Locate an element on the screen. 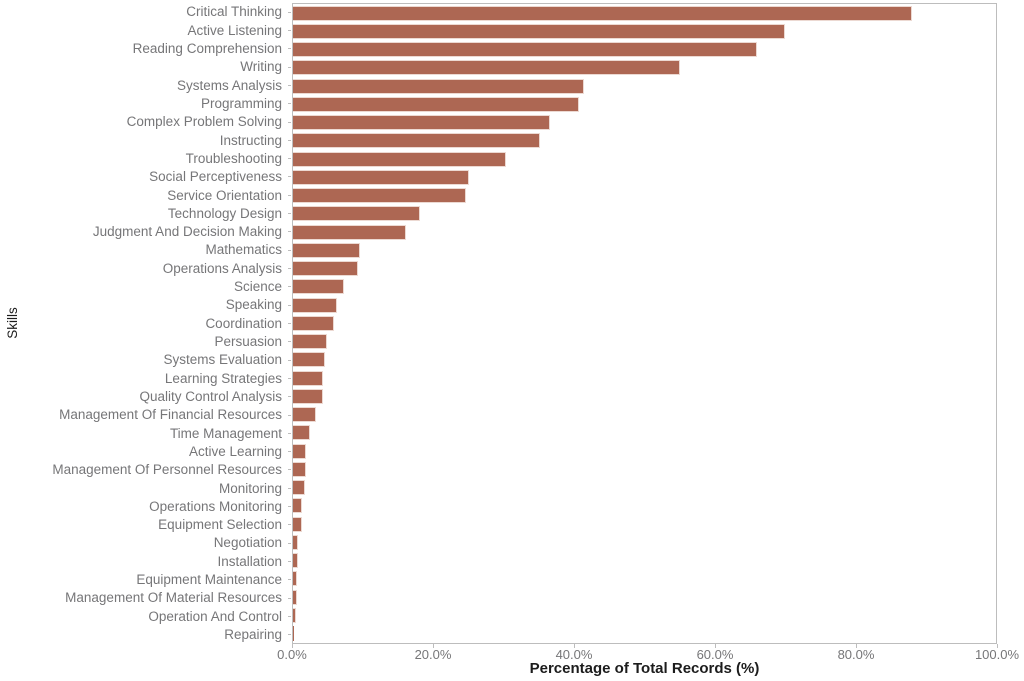 Image resolution: width=1024 pixels, height=681 pixels. category-label: Time Management is located at coordinates (225, 433).